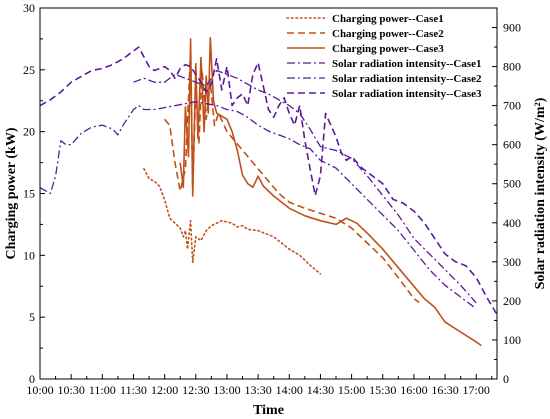 This screenshot has height=419, width=550. Describe the element at coordinates (289, 390) in the screenshot. I see `x-tick-label: 14:00` at that location.